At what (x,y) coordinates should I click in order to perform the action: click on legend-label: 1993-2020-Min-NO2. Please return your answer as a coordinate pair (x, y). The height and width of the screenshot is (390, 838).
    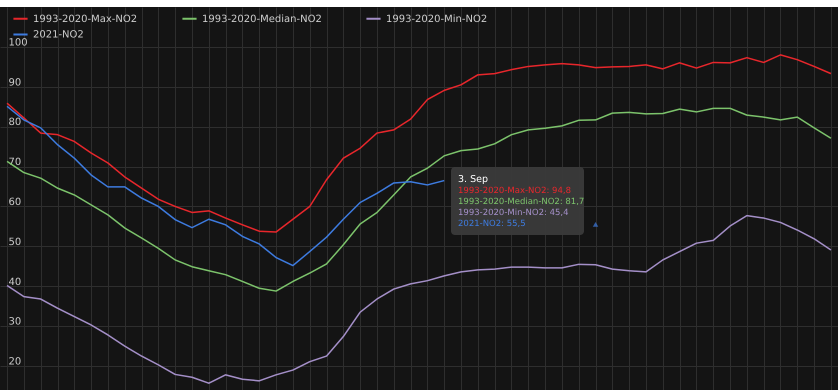
    Looking at the image, I should click on (437, 19).